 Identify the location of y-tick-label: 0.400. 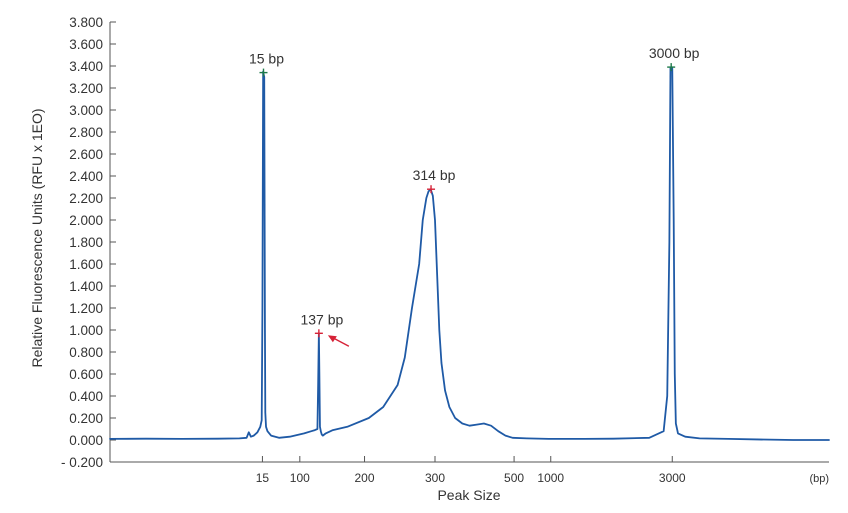
(86, 396).